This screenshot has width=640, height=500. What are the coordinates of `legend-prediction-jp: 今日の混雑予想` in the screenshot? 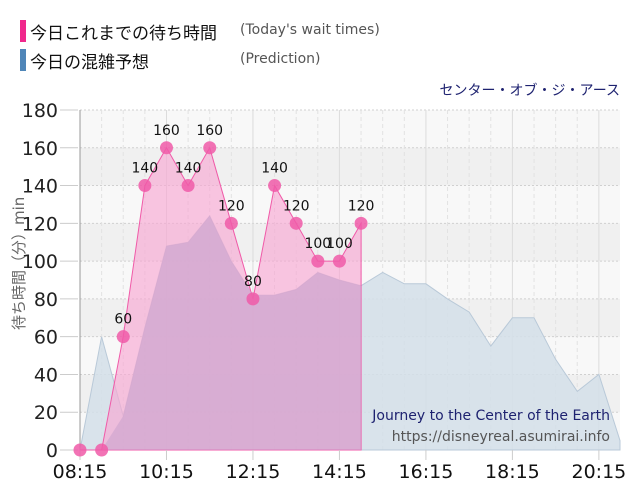 It's located at (89, 62).